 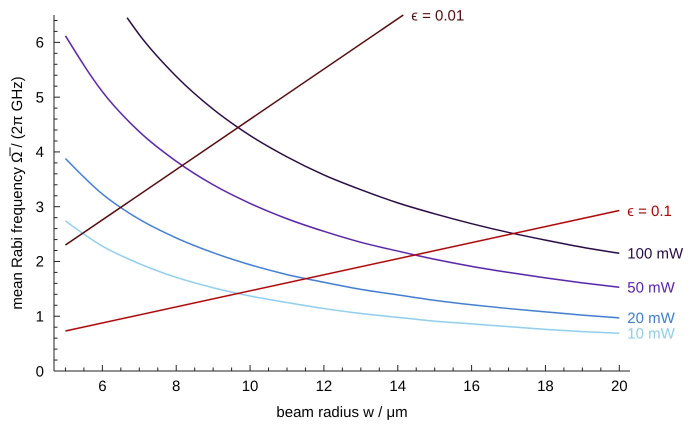 What do you see at coordinates (250, 386) in the screenshot?
I see `x-tick-label: 10` at bounding box center [250, 386].